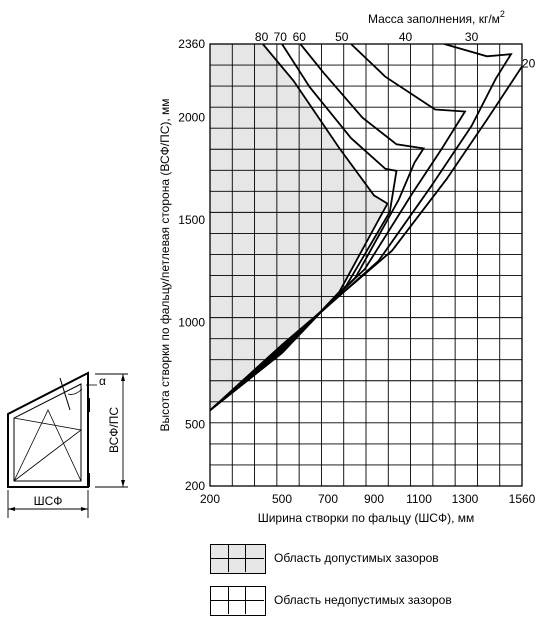  What do you see at coordinates (48, 501) in the screenshot?
I see `width-dimension-label: ШСФ` at bounding box center [48, 501].